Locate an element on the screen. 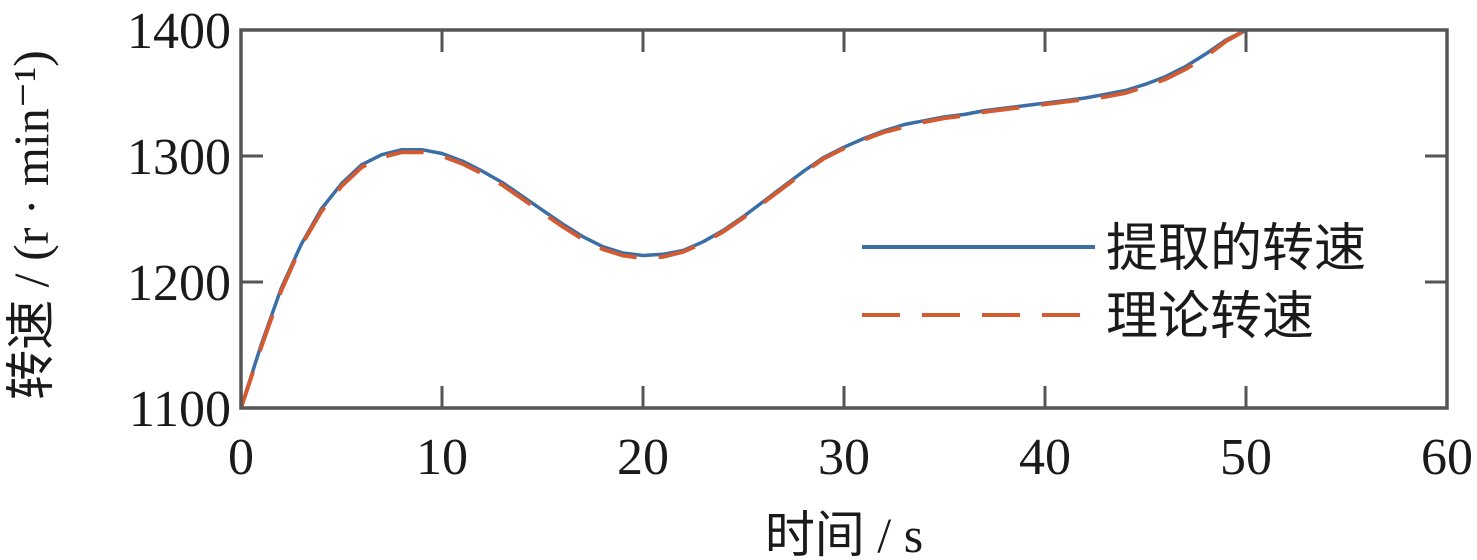 The height and width of the screenshot is (560, 1477). legend-label-extracted: 提取的转速 is located at coordinates (1236, 249).